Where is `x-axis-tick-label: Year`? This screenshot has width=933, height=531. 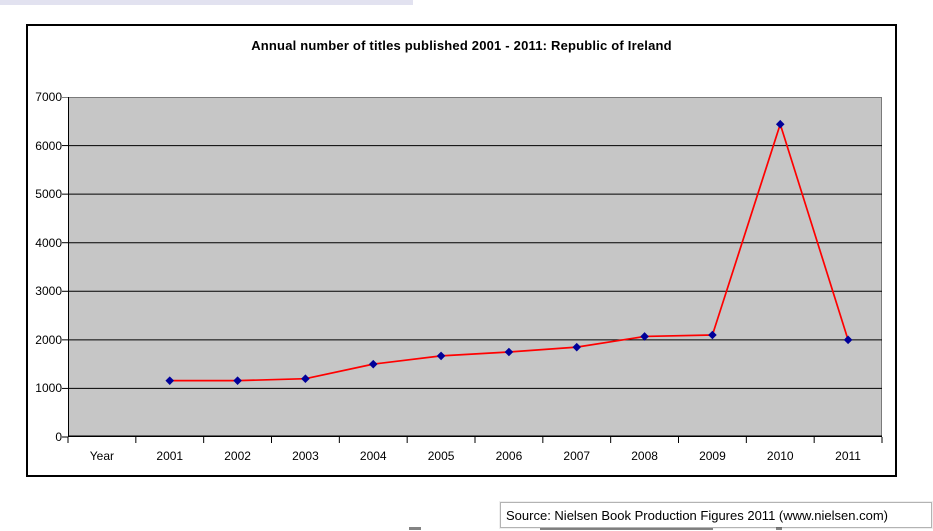 x-axis-tick-label: Year is located at coordinates (102, 456).